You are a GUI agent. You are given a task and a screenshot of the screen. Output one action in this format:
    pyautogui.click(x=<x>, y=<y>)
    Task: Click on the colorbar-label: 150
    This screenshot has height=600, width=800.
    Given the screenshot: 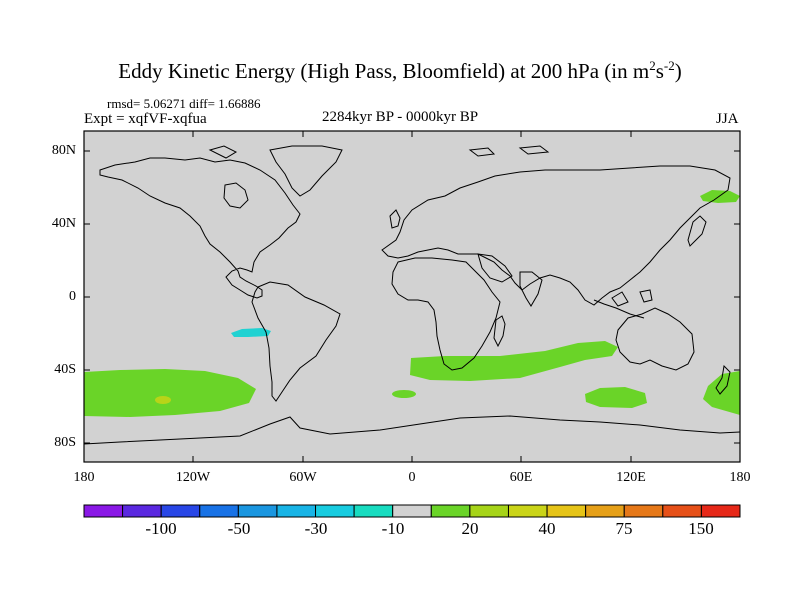 What is the action you would take?
    pyautogui.click(x=701, y=528)
    